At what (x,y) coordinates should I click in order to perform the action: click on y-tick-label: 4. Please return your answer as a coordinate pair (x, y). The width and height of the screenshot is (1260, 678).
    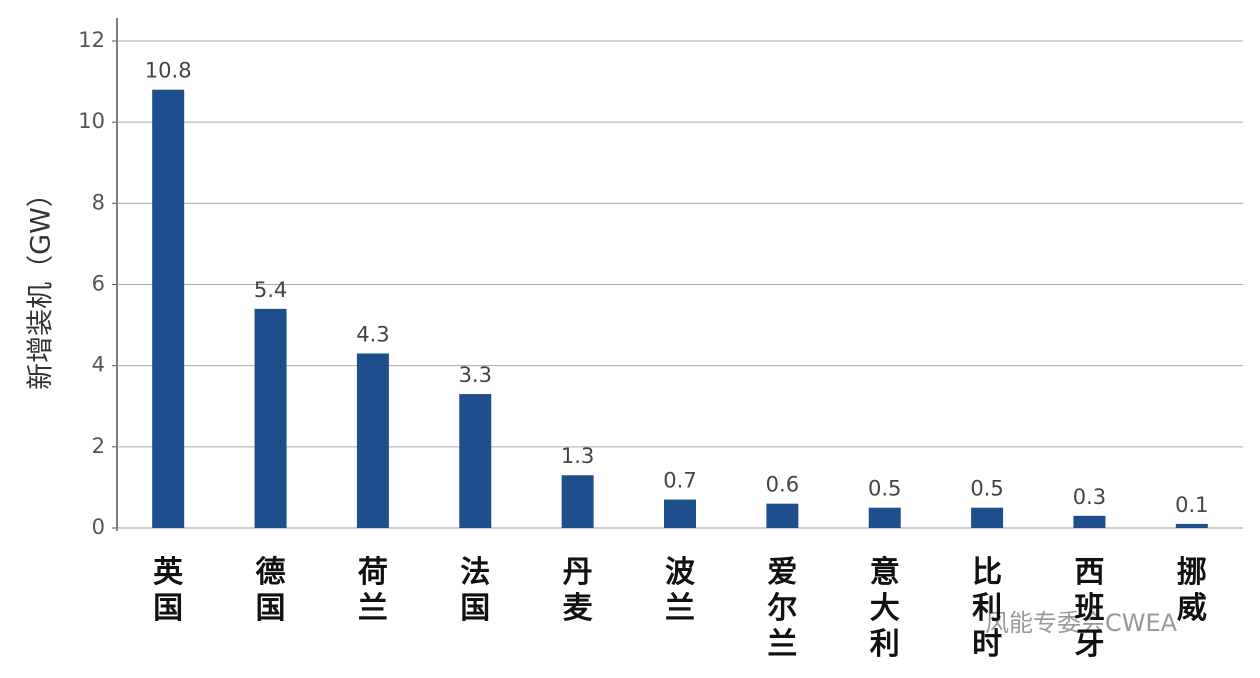
    Looking at the image, I should click on (98, 365).